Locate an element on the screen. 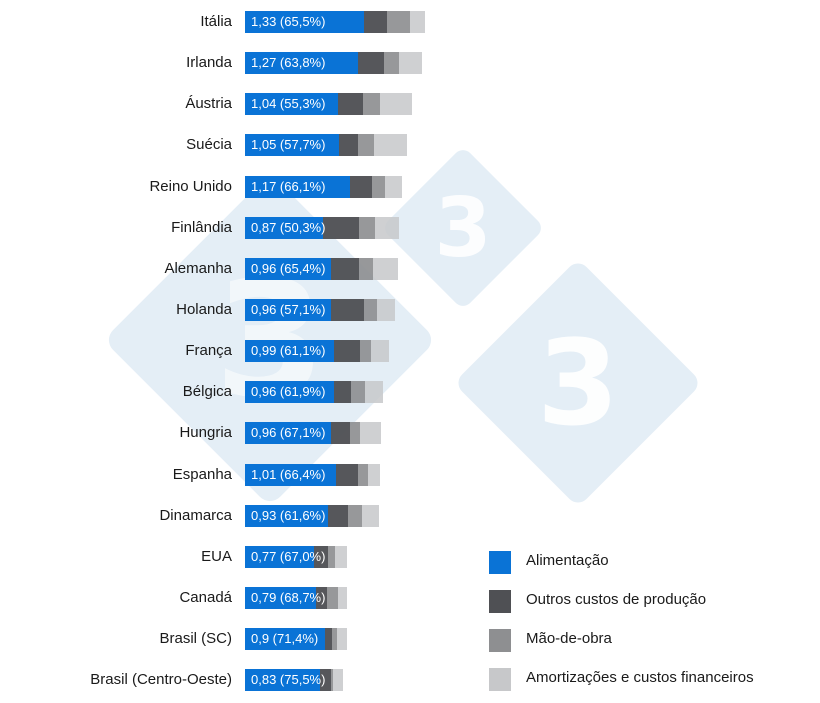 This screenshot has width=820, height=703. bar-value-label: 0,87 (50,3%) is located at coordinates (288, 227).